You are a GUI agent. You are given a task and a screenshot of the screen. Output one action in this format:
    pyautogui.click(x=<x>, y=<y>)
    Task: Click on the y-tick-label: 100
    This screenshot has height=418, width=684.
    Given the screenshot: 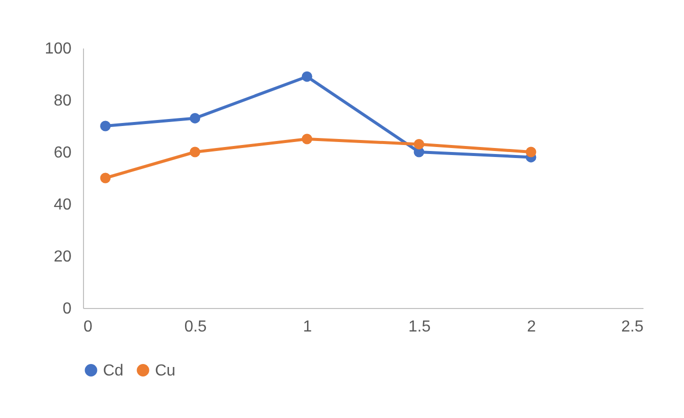 What is the action you would take?
    pyautogui.click(x=58, y=49)
    